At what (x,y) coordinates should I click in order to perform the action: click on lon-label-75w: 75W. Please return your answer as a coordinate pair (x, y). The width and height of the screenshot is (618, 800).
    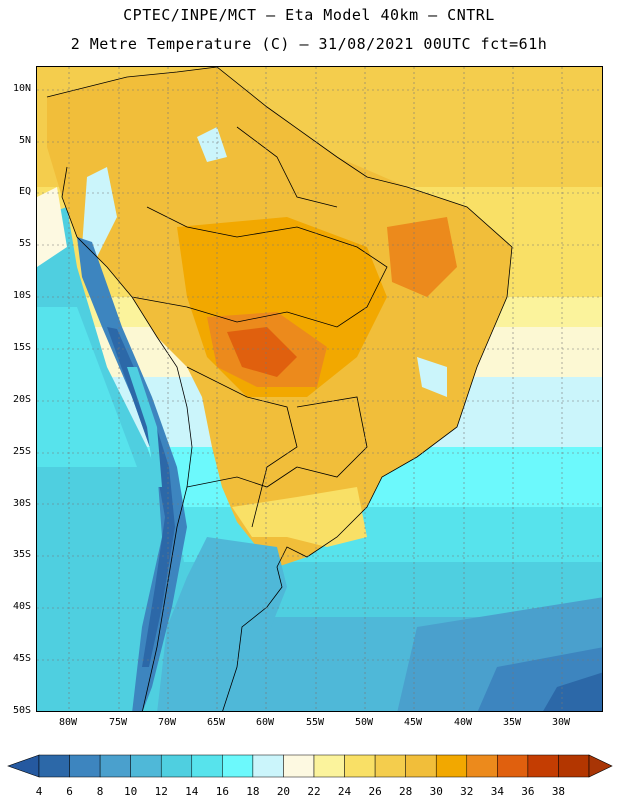
    Looking at the image, I should click on (118, 722).